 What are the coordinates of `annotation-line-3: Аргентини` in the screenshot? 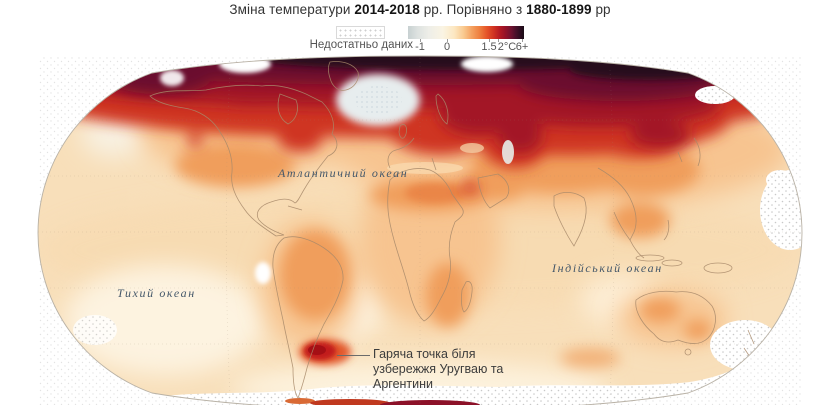 It's located at (403, 384).